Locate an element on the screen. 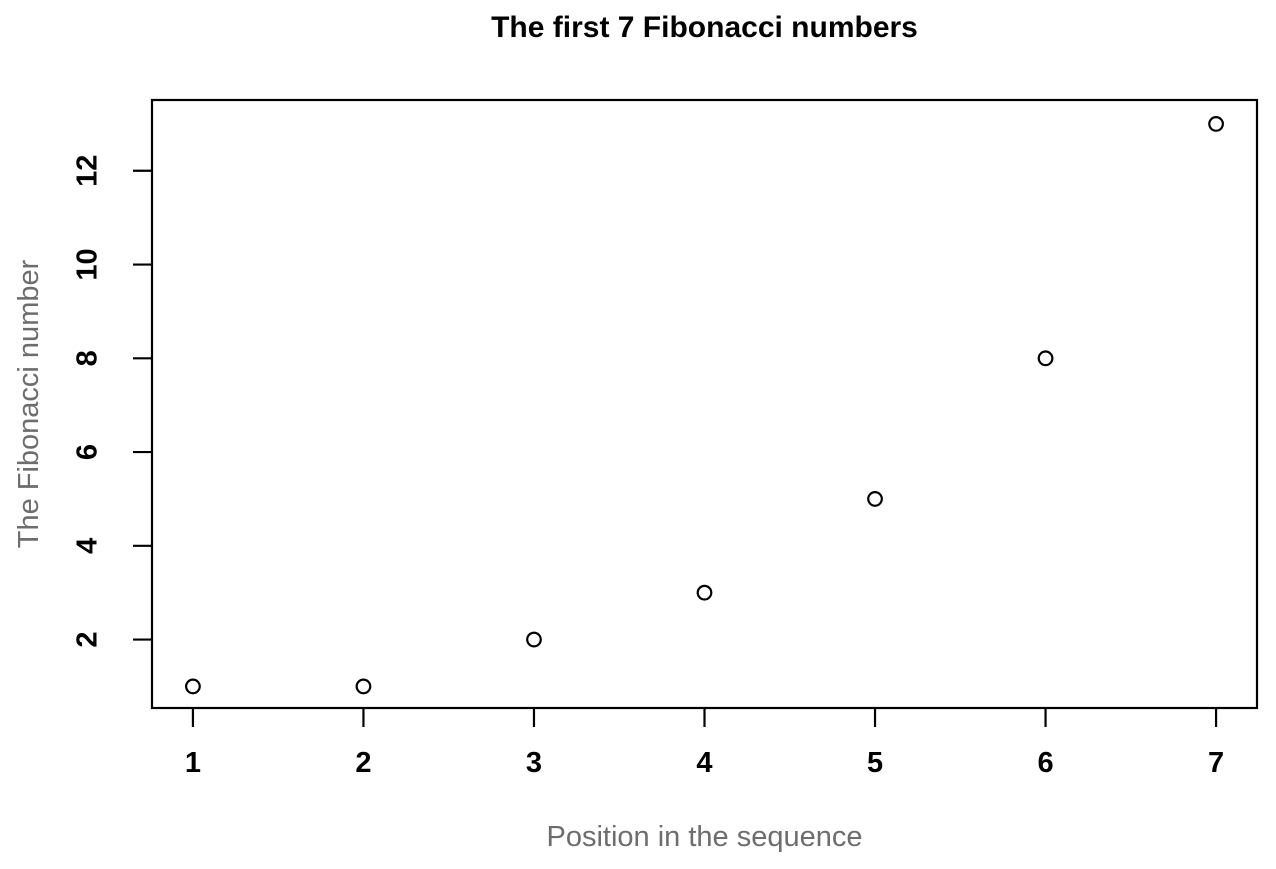 This screenshot has height=869, width=1276. y-axis-label: The Fibonacci number is located at coordinates (29, 404).